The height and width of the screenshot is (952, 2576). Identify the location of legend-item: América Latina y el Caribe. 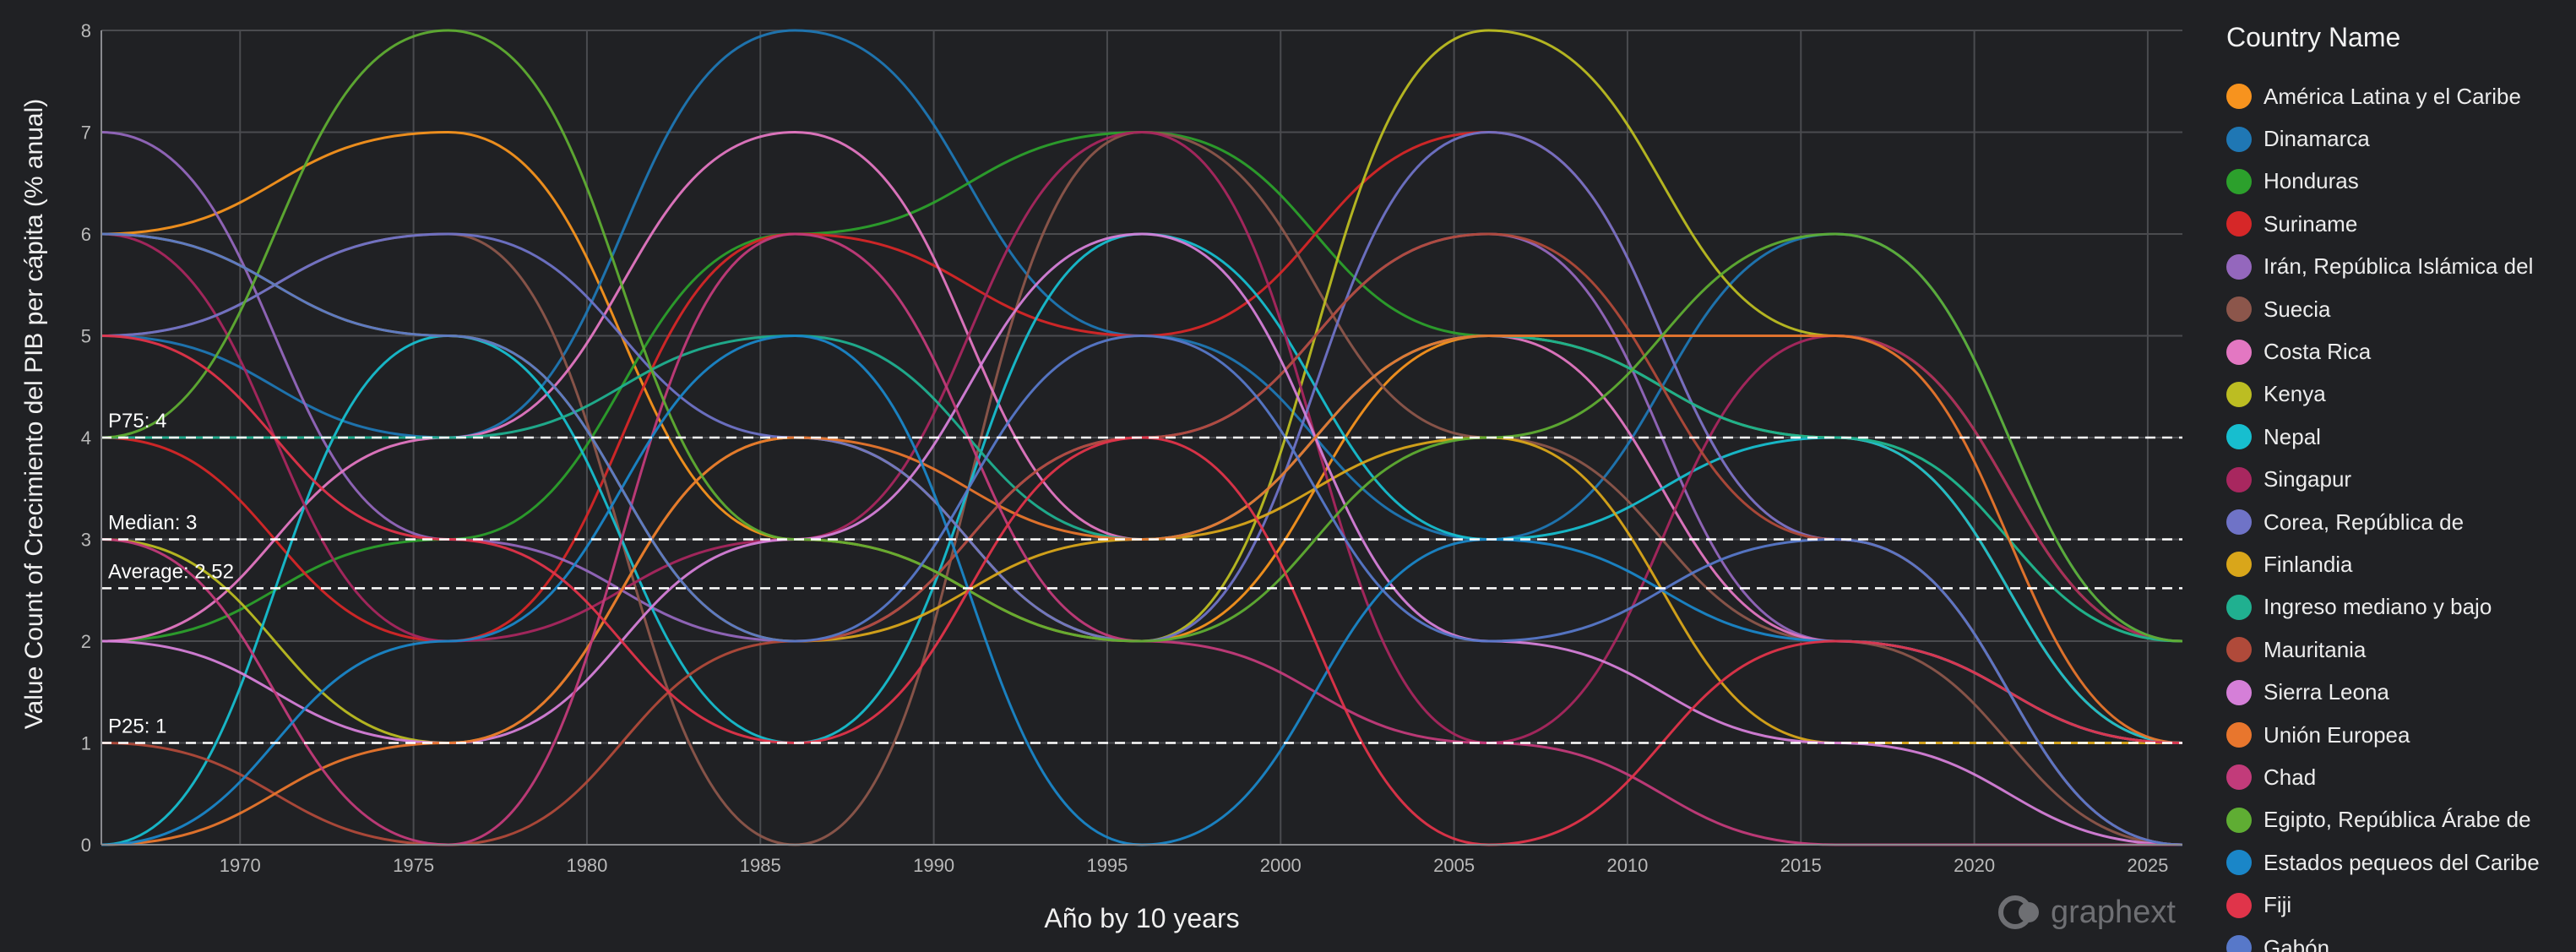
(2399, 96).